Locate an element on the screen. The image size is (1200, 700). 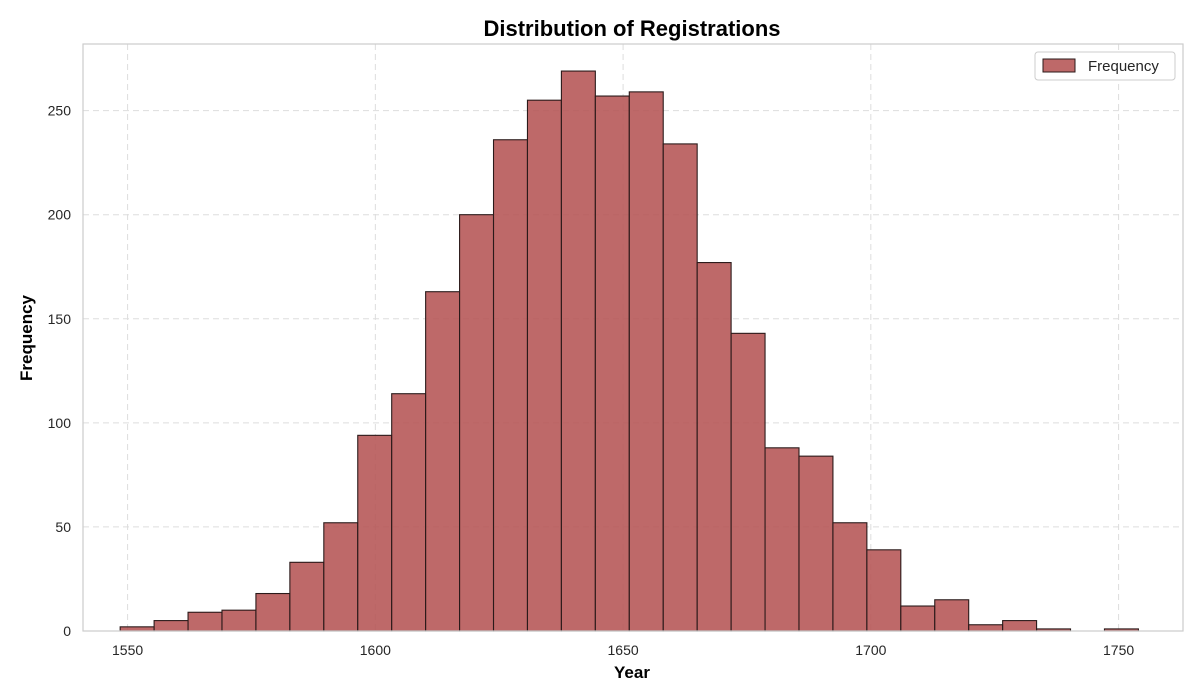
y-tick-label: 200 is located at coordinates (60, 215).